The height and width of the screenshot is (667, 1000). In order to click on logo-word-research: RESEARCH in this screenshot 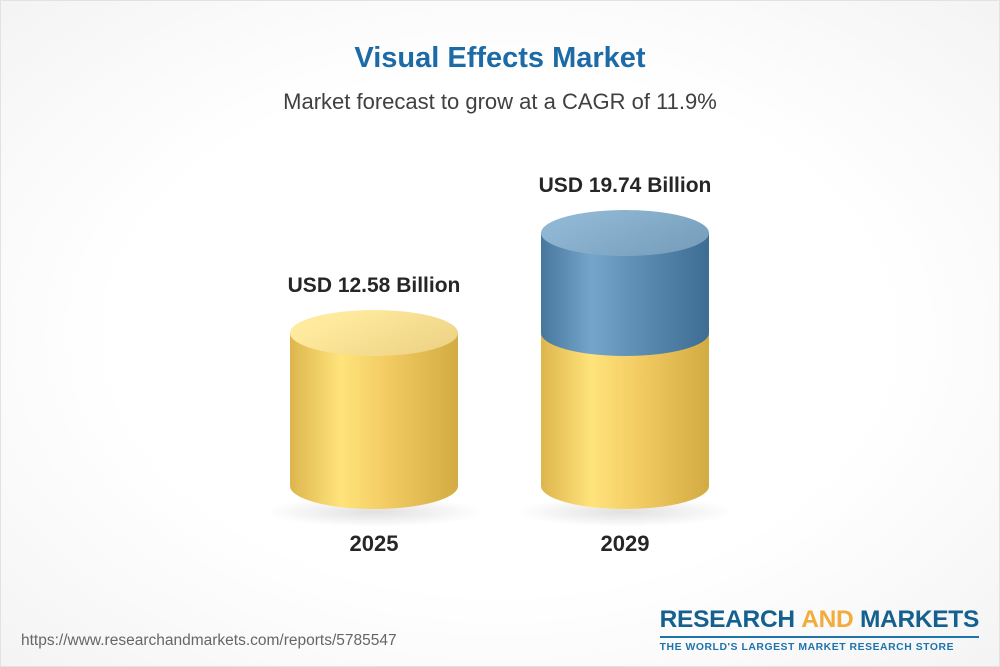, I will do `click(727, 619)`.